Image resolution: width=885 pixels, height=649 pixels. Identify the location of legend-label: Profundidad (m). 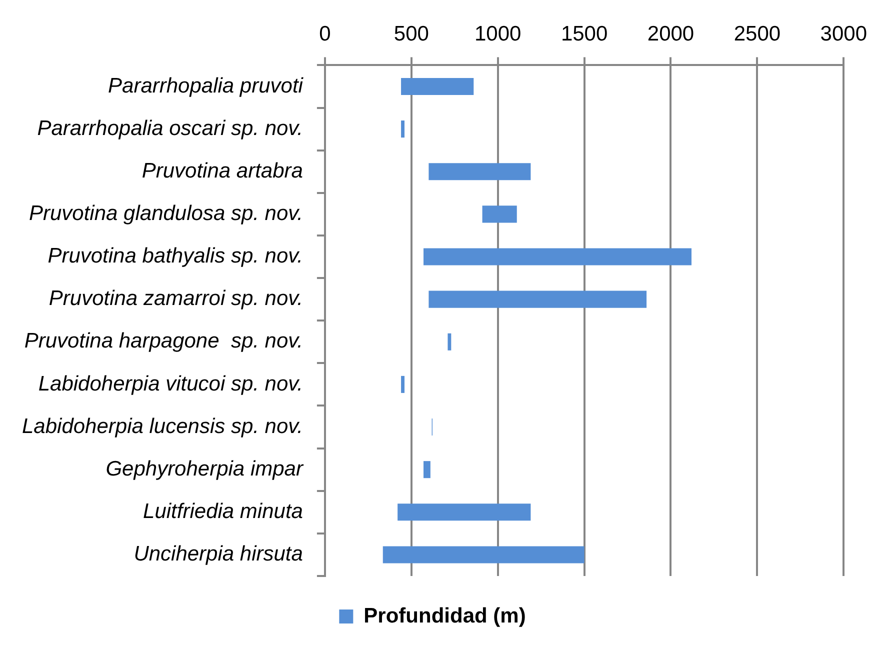
(445, 616).